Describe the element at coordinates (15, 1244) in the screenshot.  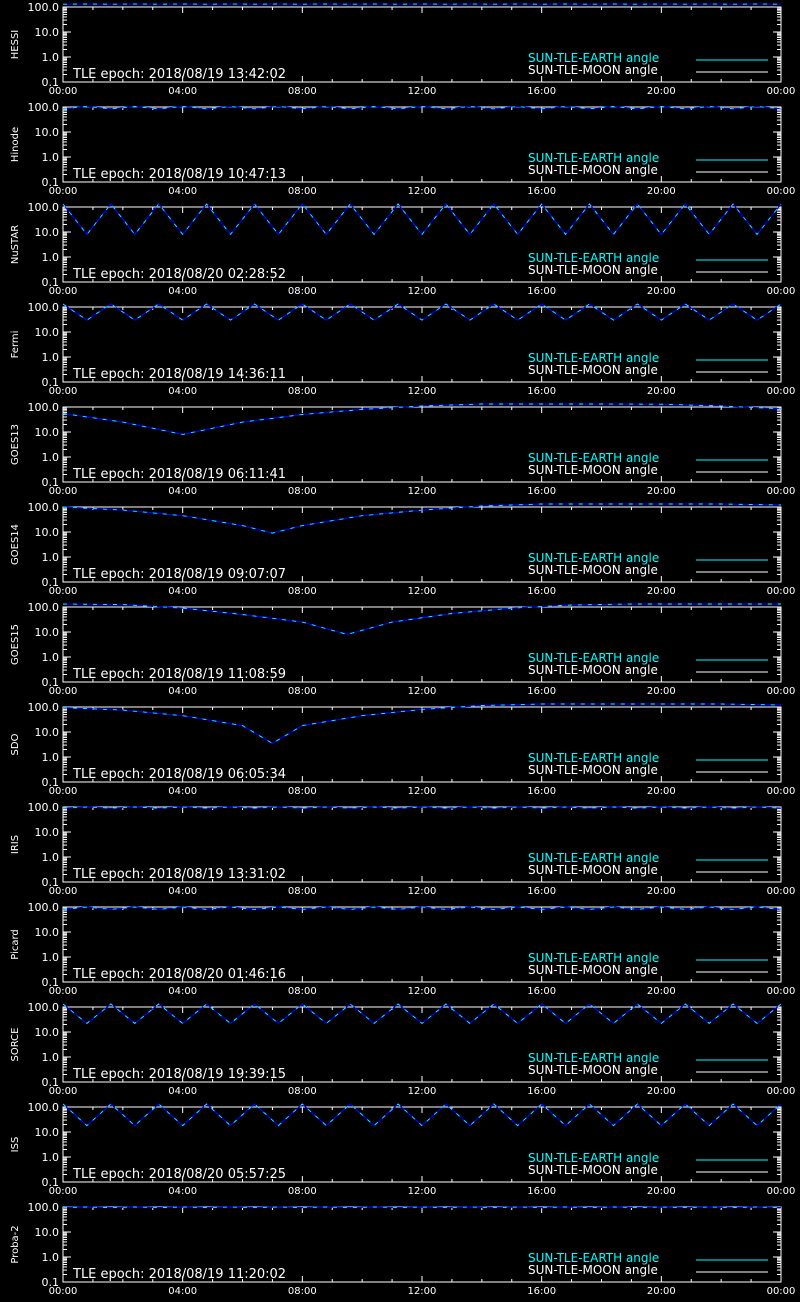
I see `panel-label: Proba-2` at that location.